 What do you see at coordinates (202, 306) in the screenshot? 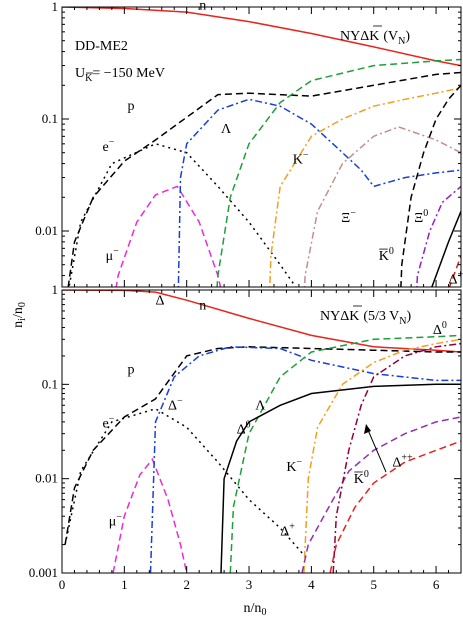
I see `curve-label-1: n` at bounding box center [202, 306].